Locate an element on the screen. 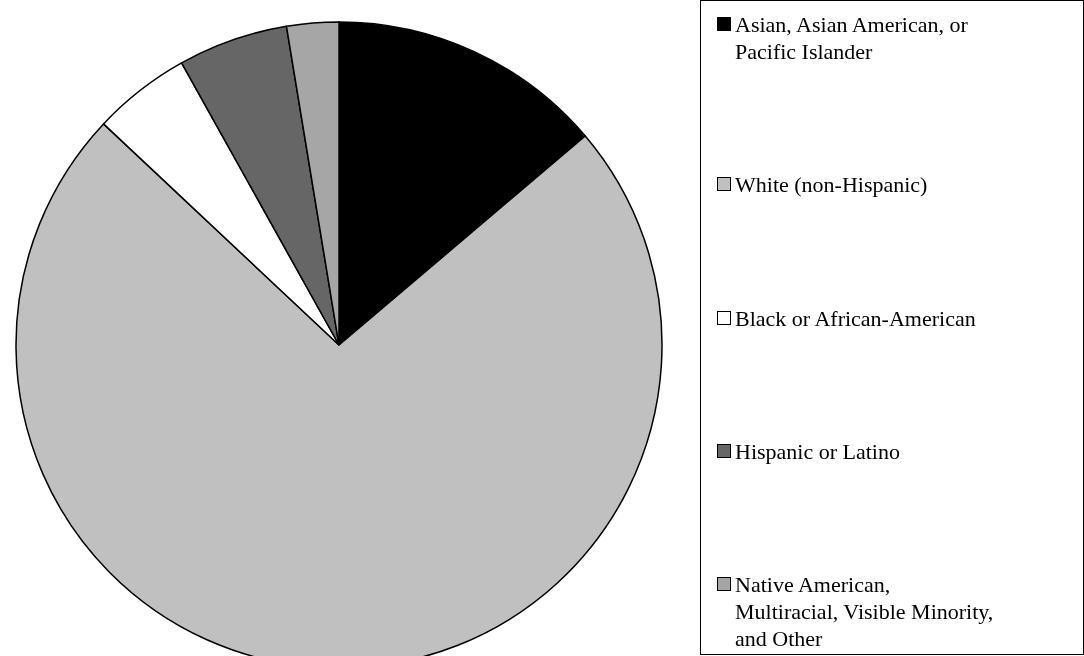 The width and height of the screenshot is (1084, 656). legend-label: Black or African-American is located at coordinates (856, 318).